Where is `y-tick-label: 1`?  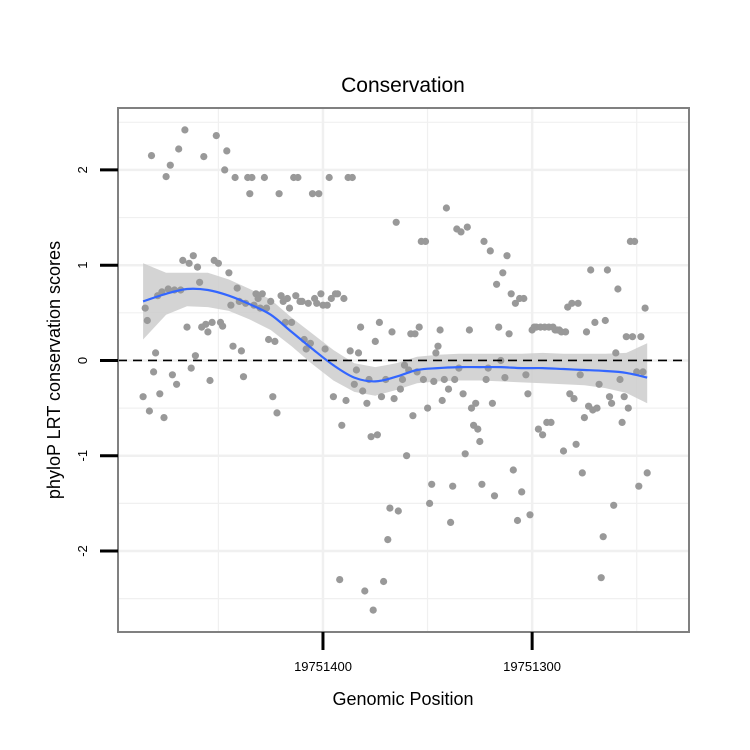
y-tick-label: 1 is located at coordinates (82, 265).